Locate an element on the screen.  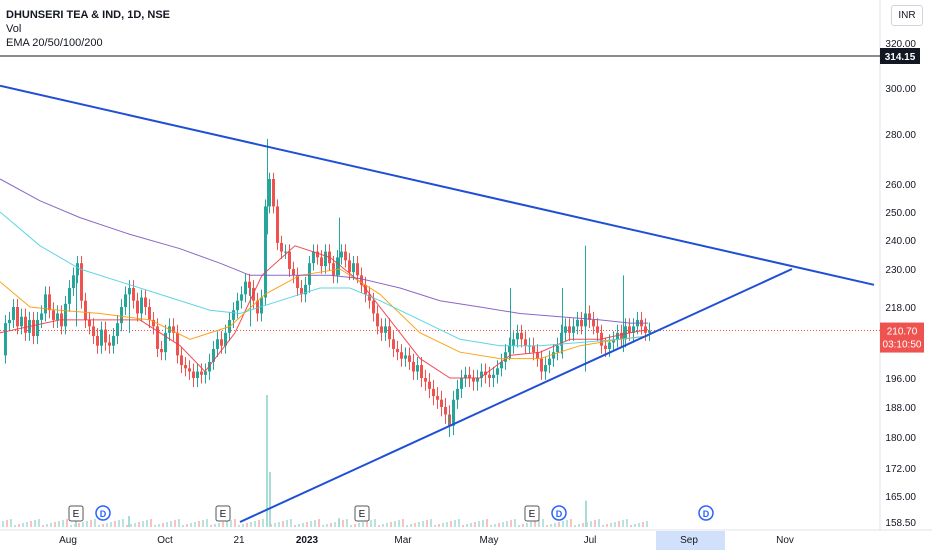
bar-countdown-label: 03:10:50 is located at coordinates (902, 345).